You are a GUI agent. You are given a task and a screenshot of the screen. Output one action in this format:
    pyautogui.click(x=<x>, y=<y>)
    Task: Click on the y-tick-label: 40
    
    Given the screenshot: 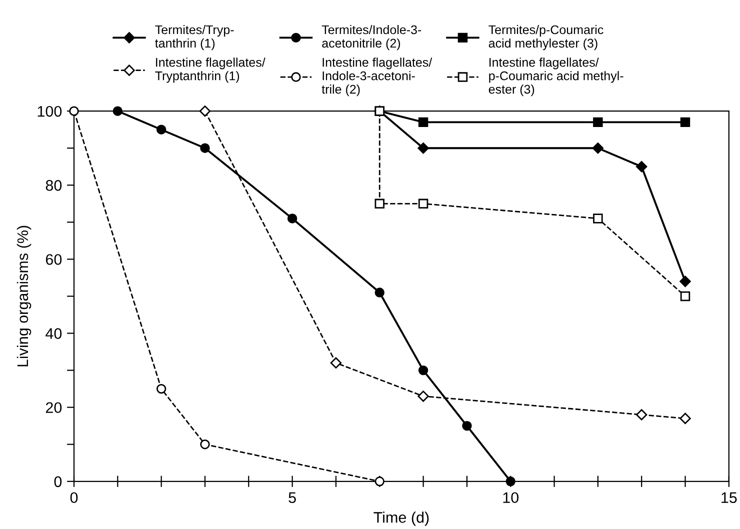 What is the action you would take?
    pyautogui.click(x=54, y=333)
    